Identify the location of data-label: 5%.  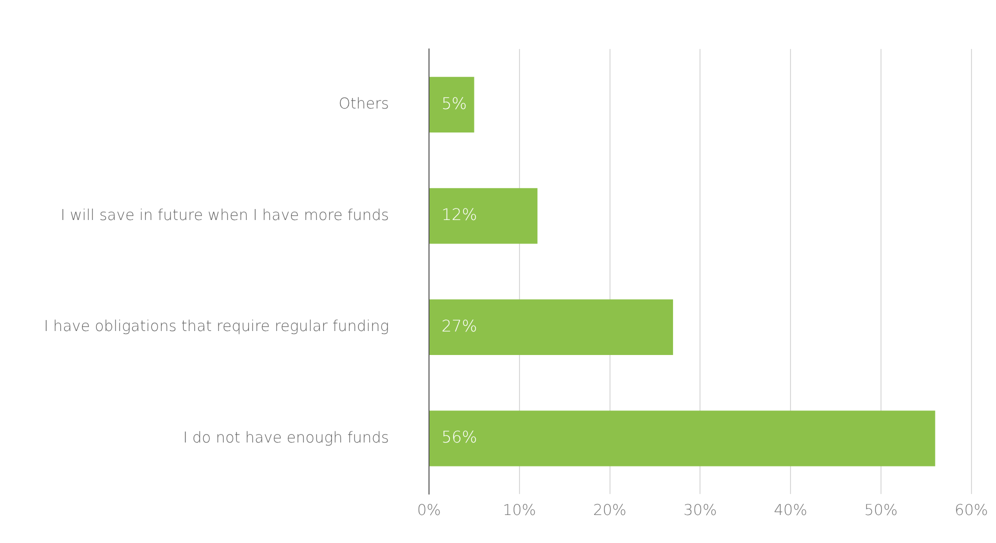
(454, 103).